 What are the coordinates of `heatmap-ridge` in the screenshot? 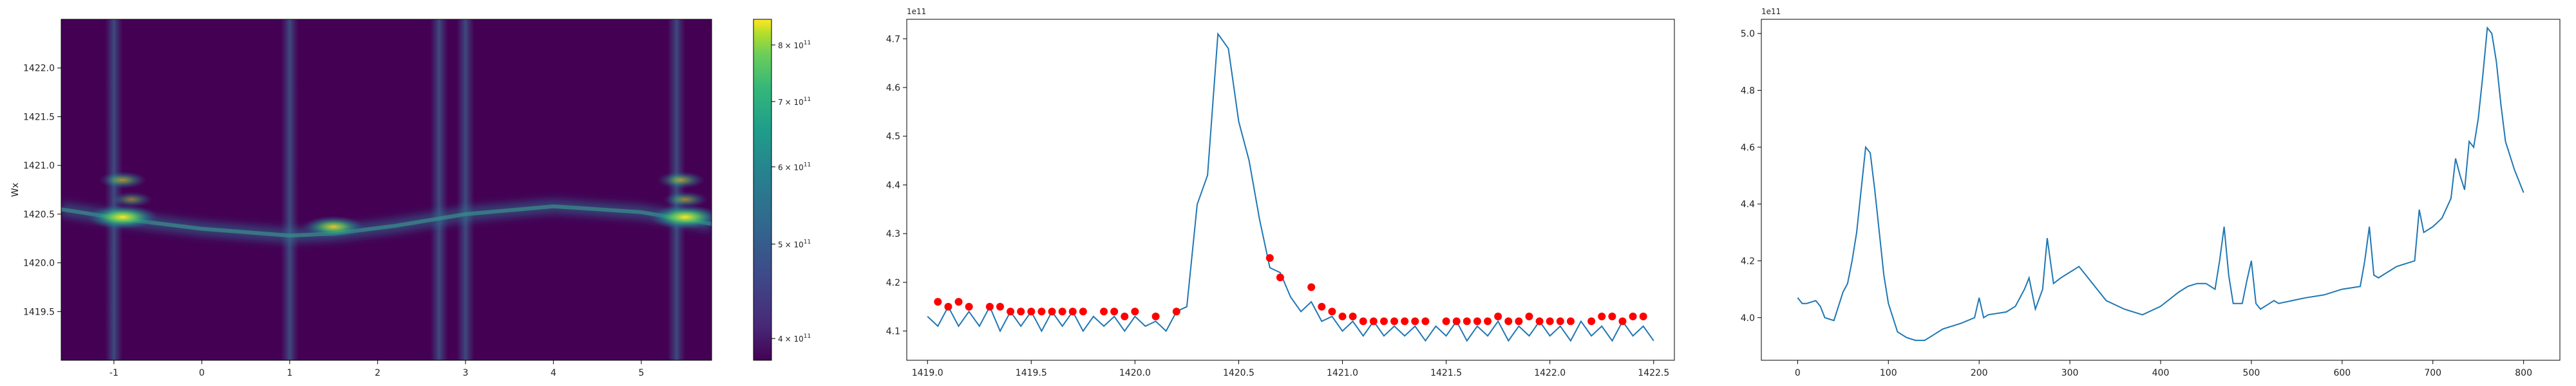 It's located at (386, 221).